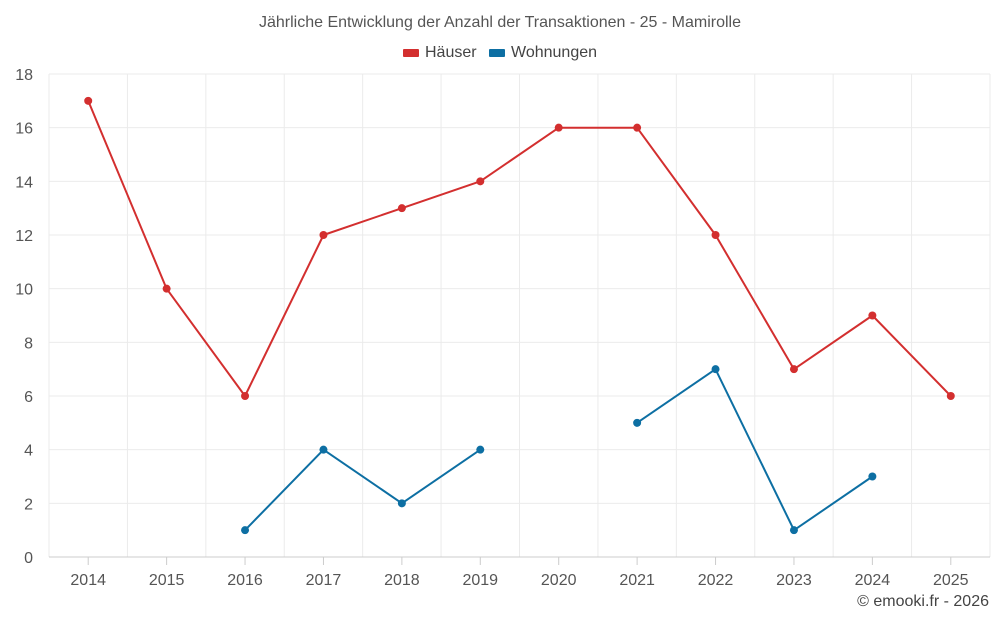 This screenshot has width=1000, height=625. I want to click on y-tick-label: 2, so click(28, 504).